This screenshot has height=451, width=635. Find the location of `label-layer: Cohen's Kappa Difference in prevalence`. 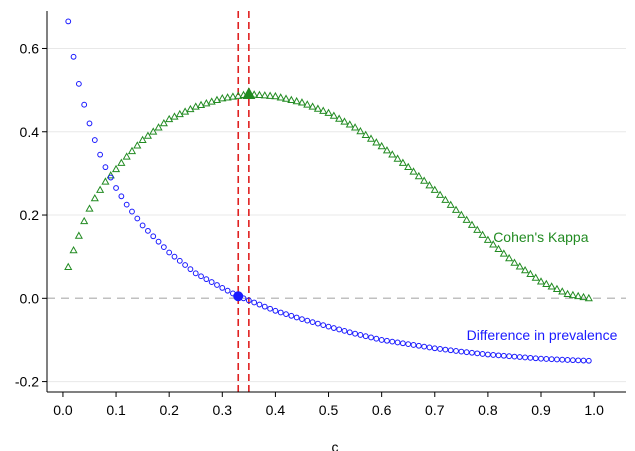

label-layer: Cohen's Kappa Difference in prevalence is located at coordinates (542, 286).